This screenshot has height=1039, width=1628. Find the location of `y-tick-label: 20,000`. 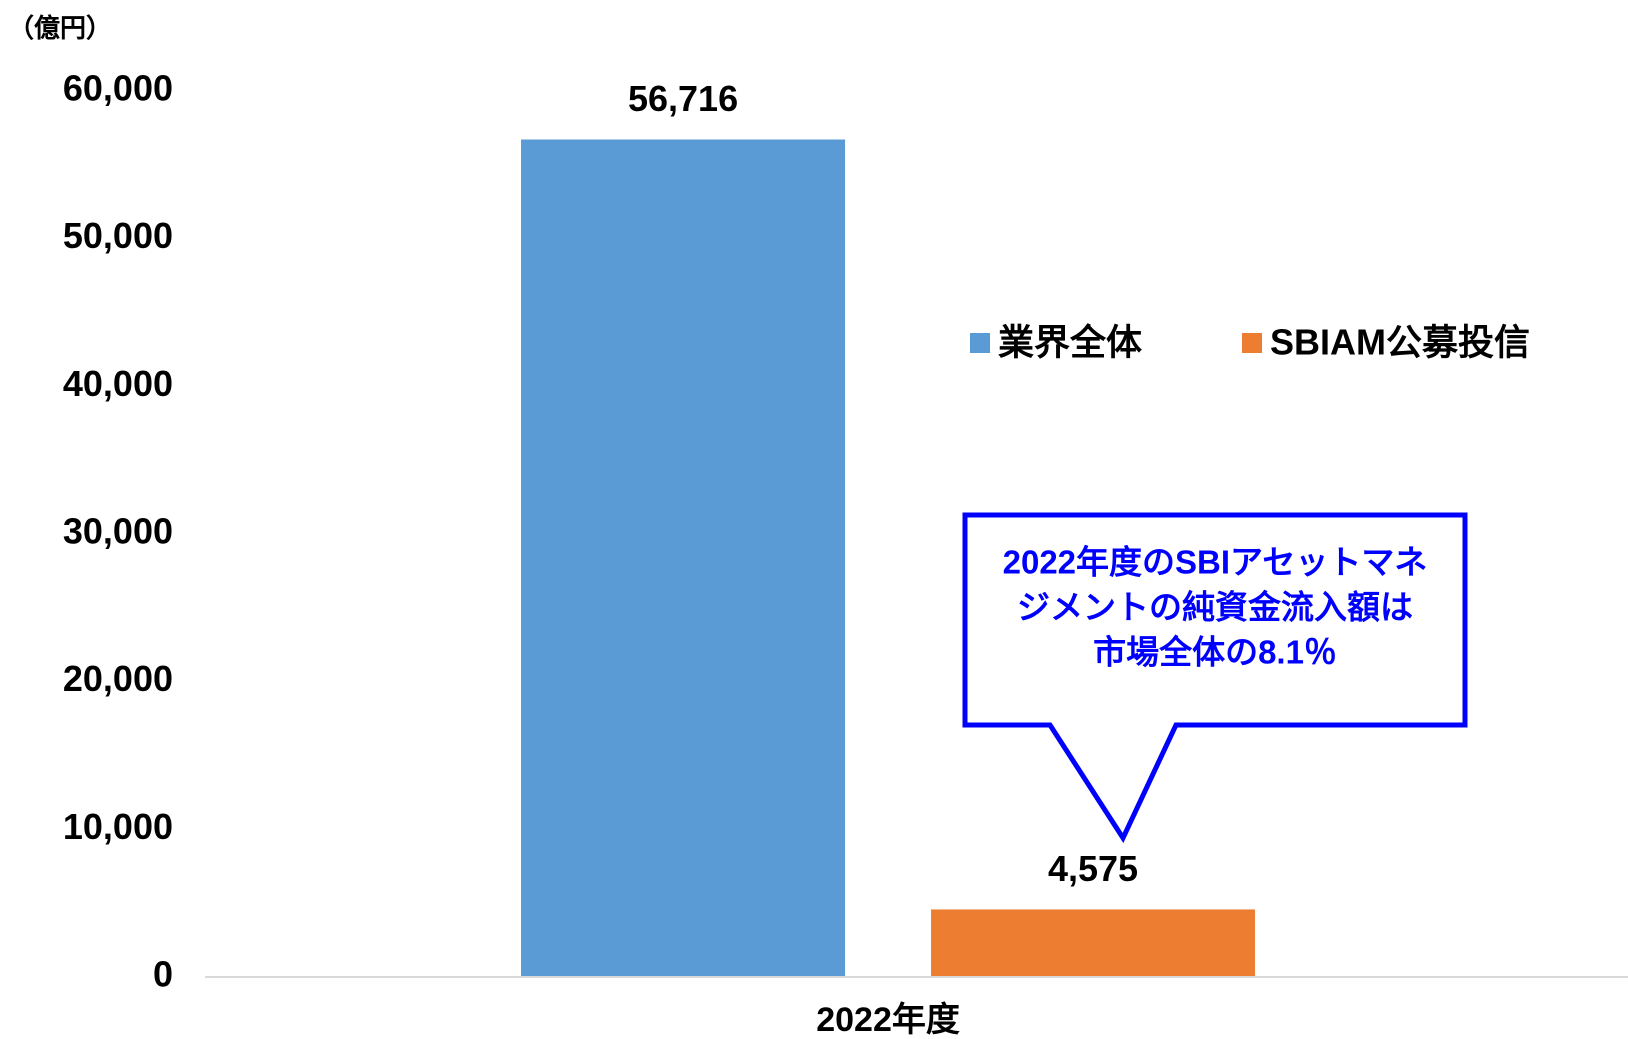

y-tick-label: 20,000 is located at coordinates (118, 678).